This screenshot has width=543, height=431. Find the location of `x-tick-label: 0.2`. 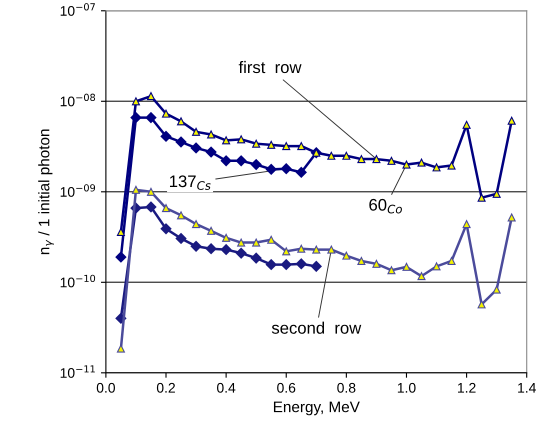

x-tick-label: 0.2 is located at coordinates (165, 387).